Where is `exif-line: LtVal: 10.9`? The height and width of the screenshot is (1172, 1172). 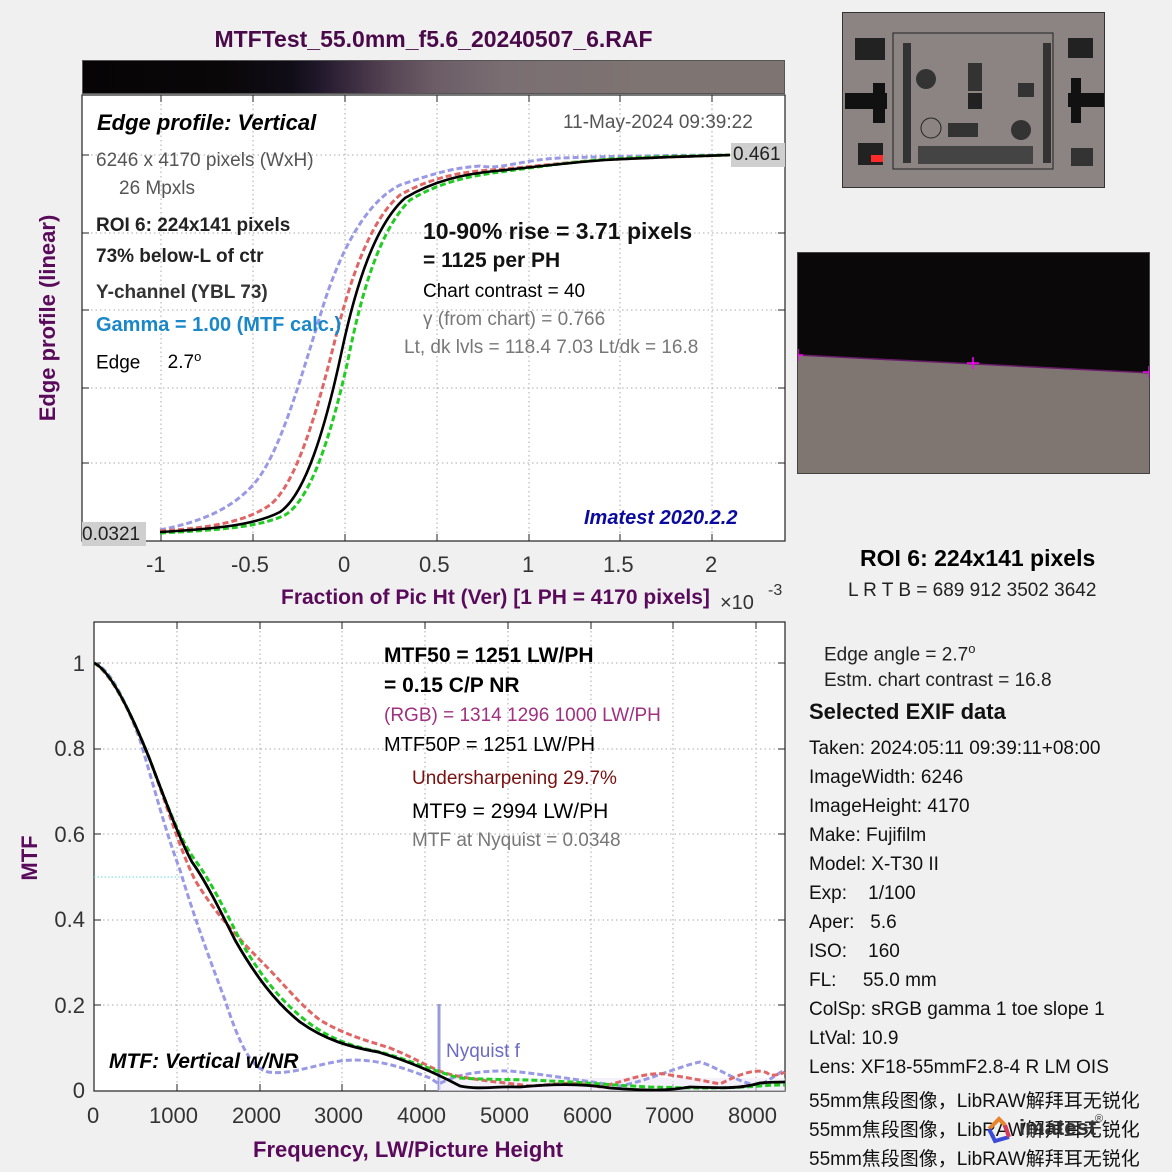 exif-line: LtVal: 10.9 is located at coordinates (854, 1038).